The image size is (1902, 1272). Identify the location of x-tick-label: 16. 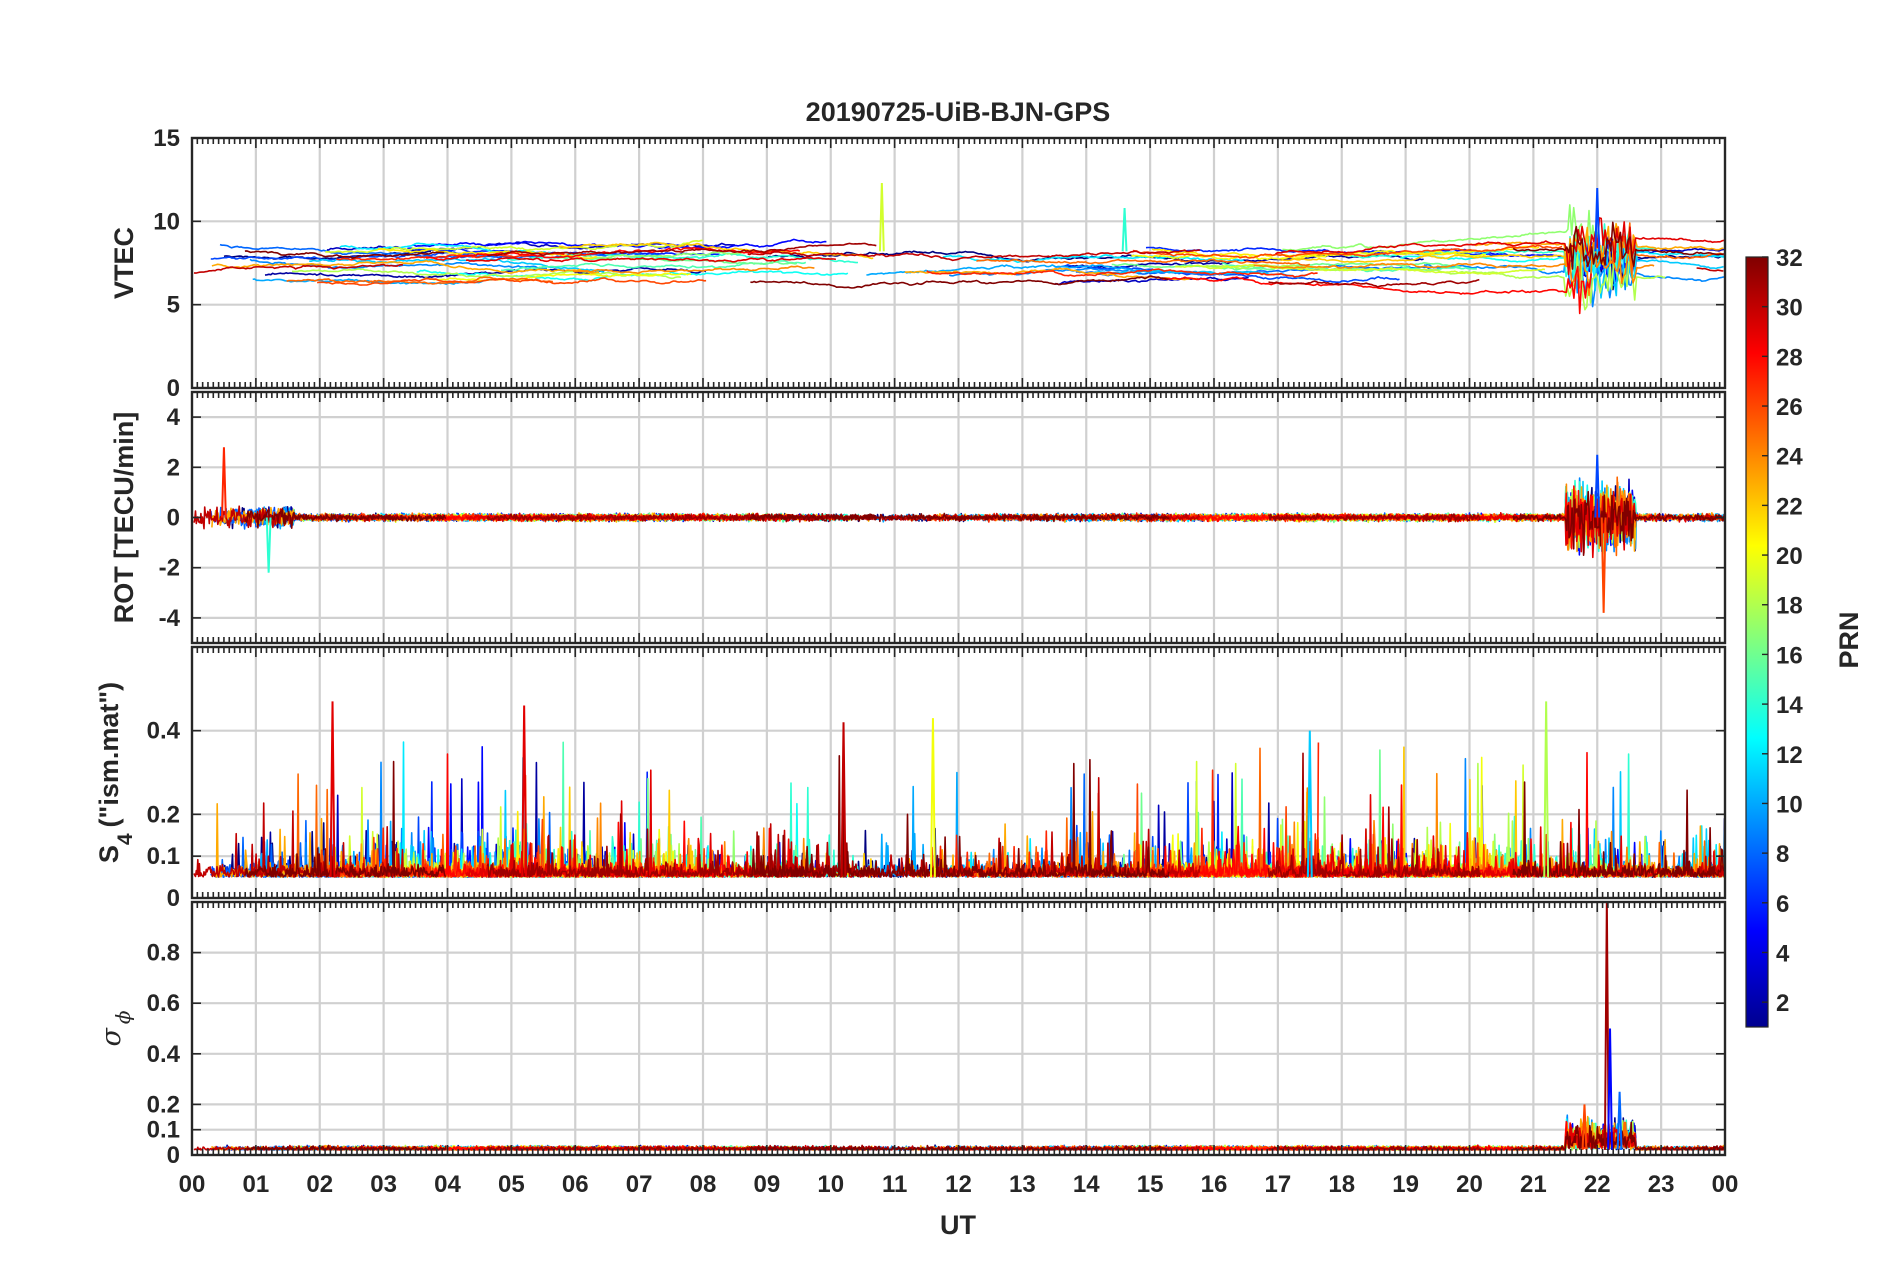
(1214, 1184).